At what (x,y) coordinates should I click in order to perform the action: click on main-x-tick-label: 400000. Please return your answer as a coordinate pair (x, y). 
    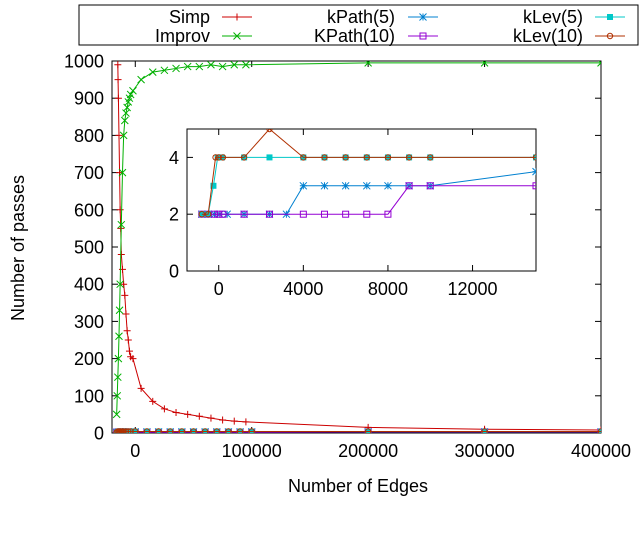
    Looking at the image, I should click on (601, 451).